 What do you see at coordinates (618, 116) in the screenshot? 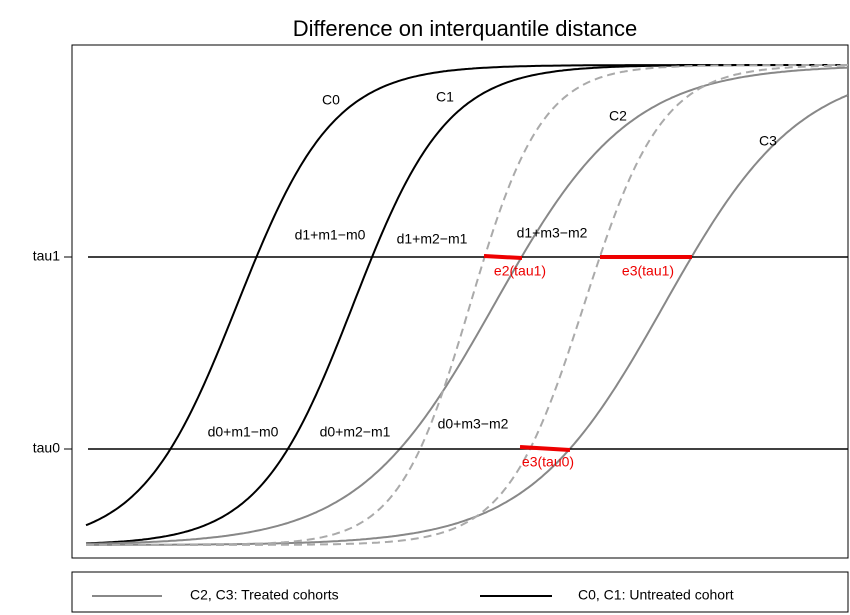
I see `curve-label: C2` at bounding box center [618, 116].